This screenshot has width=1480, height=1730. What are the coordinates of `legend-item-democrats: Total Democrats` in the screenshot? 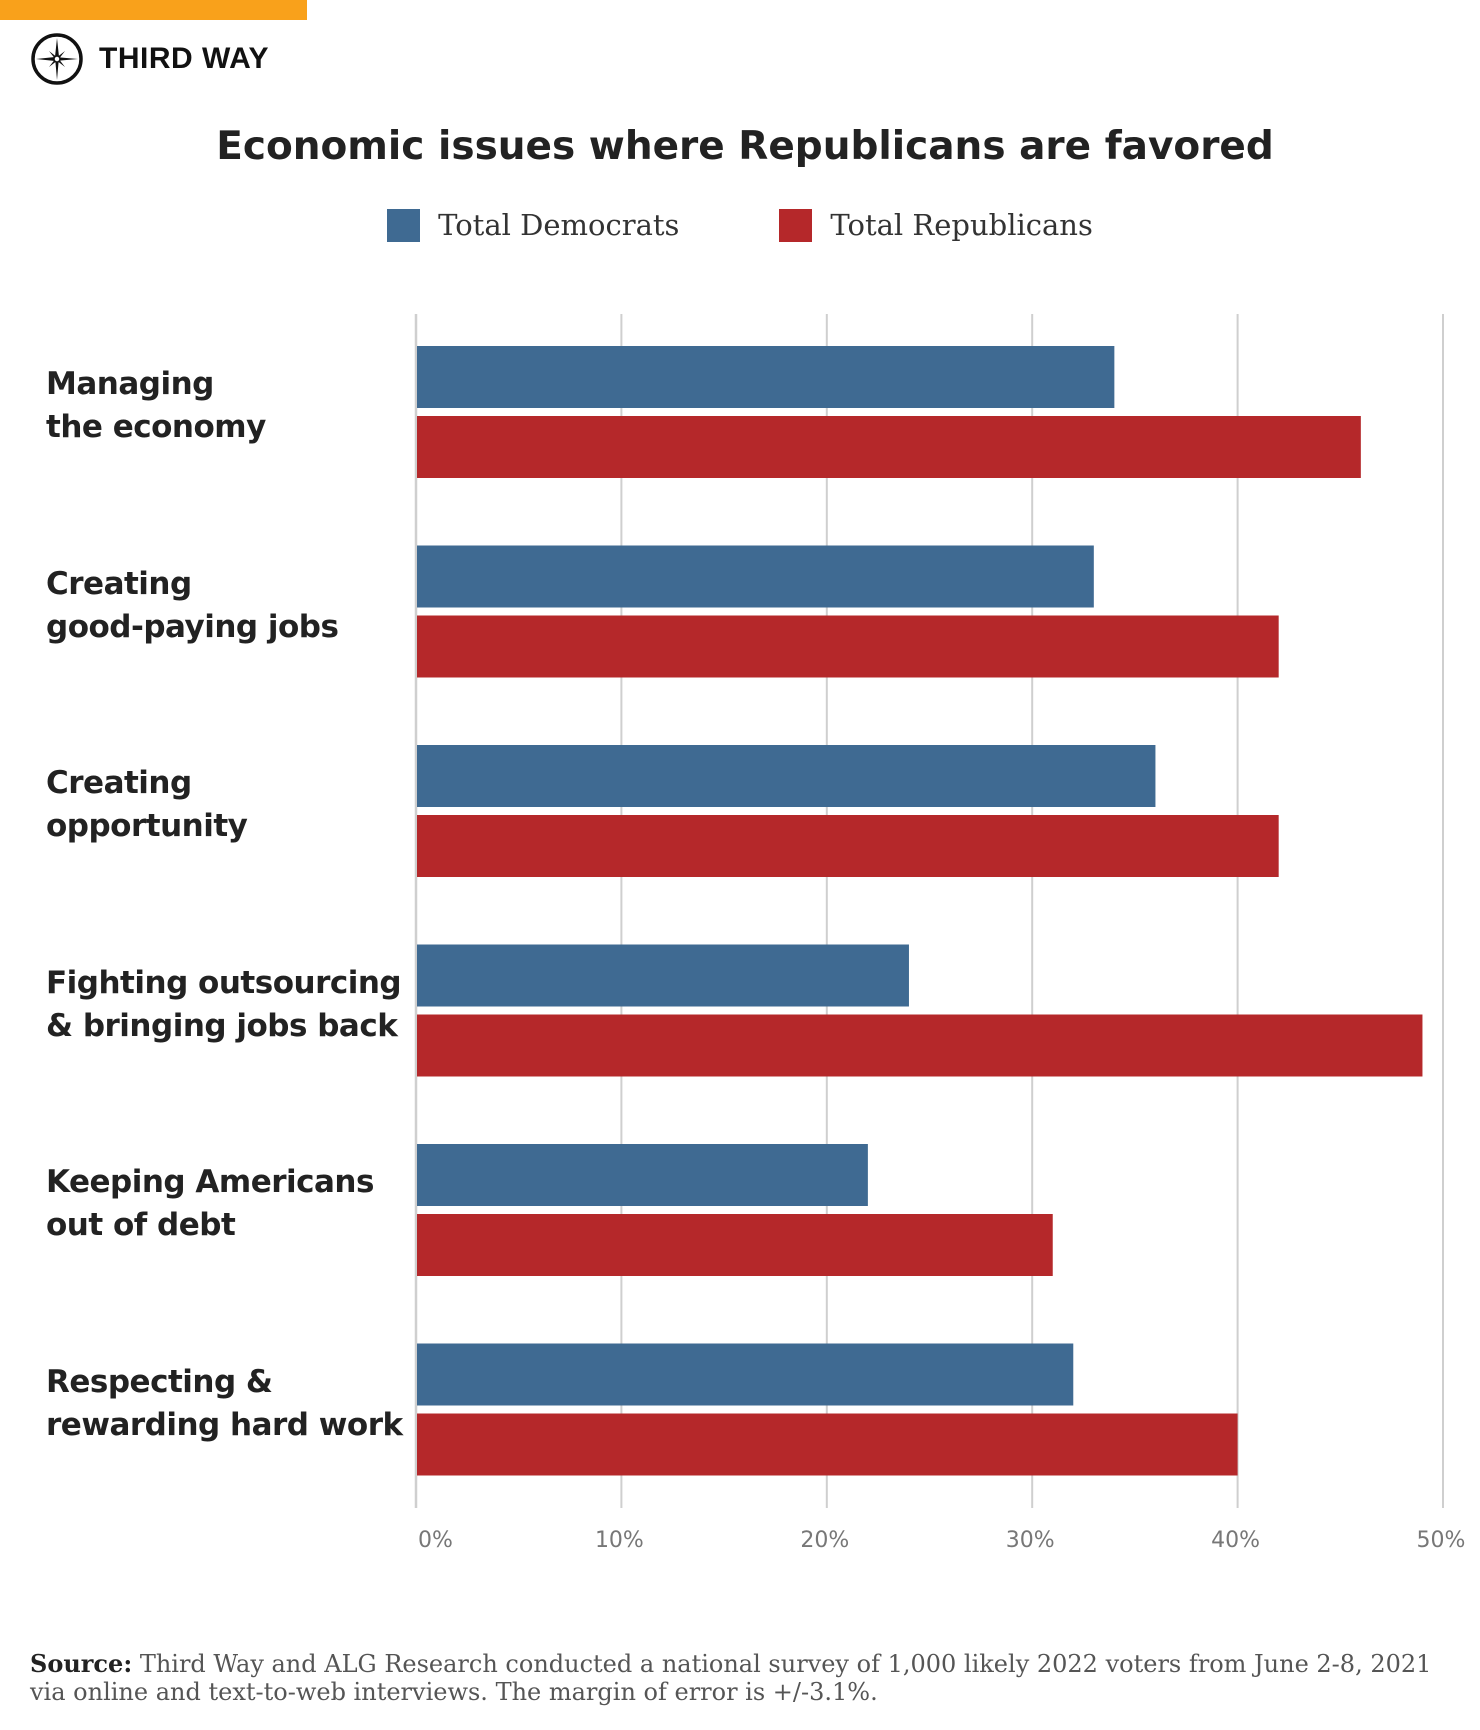 It's located at (533, 225).